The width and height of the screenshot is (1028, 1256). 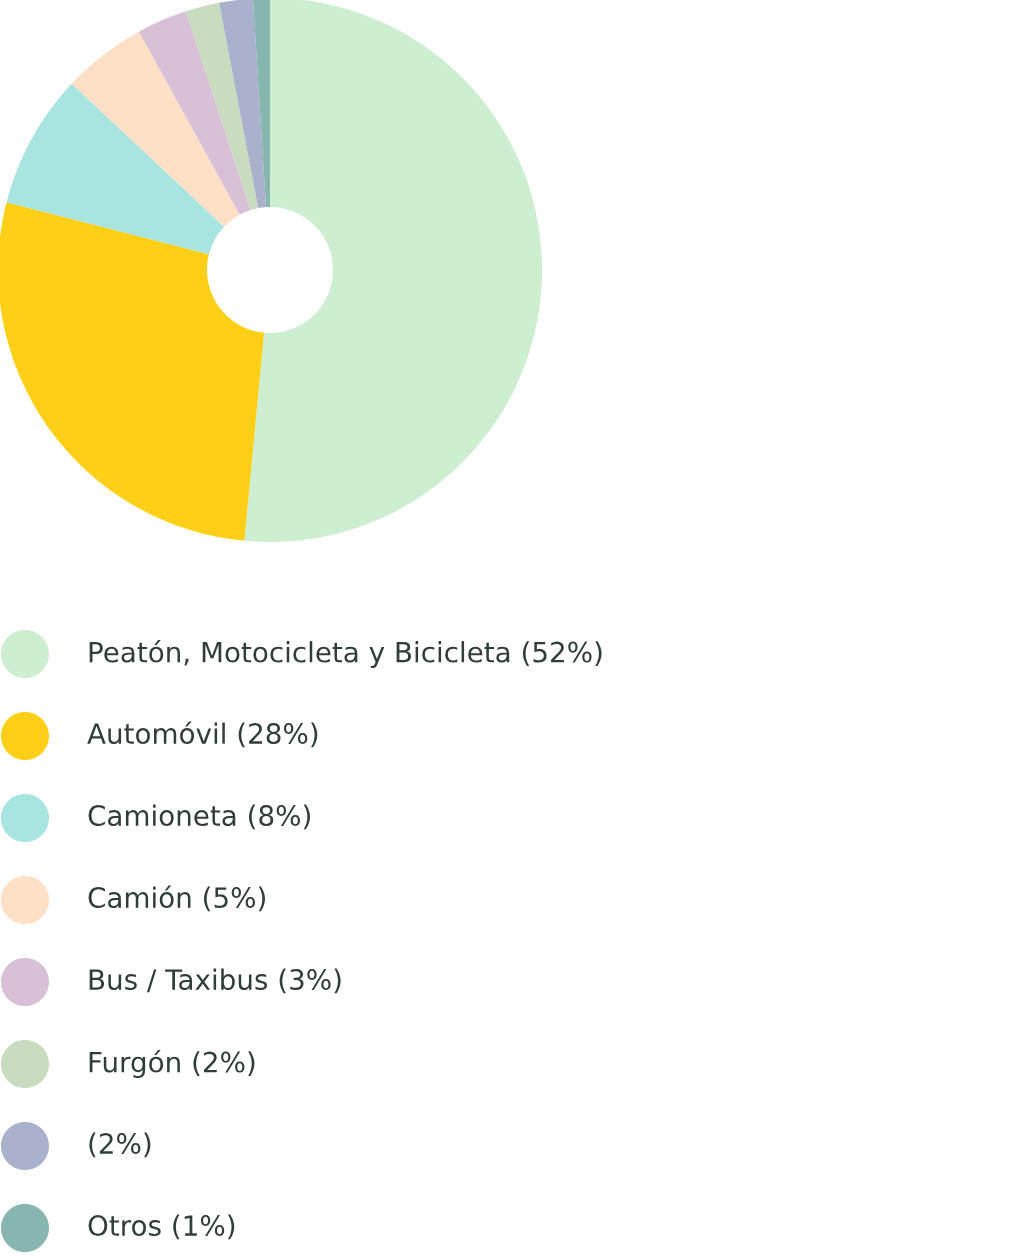 What do you see at coordinates (176, 898) in the screenshot?
I see `legend-label: Camión (5%)` at bounding box center [176, 898].